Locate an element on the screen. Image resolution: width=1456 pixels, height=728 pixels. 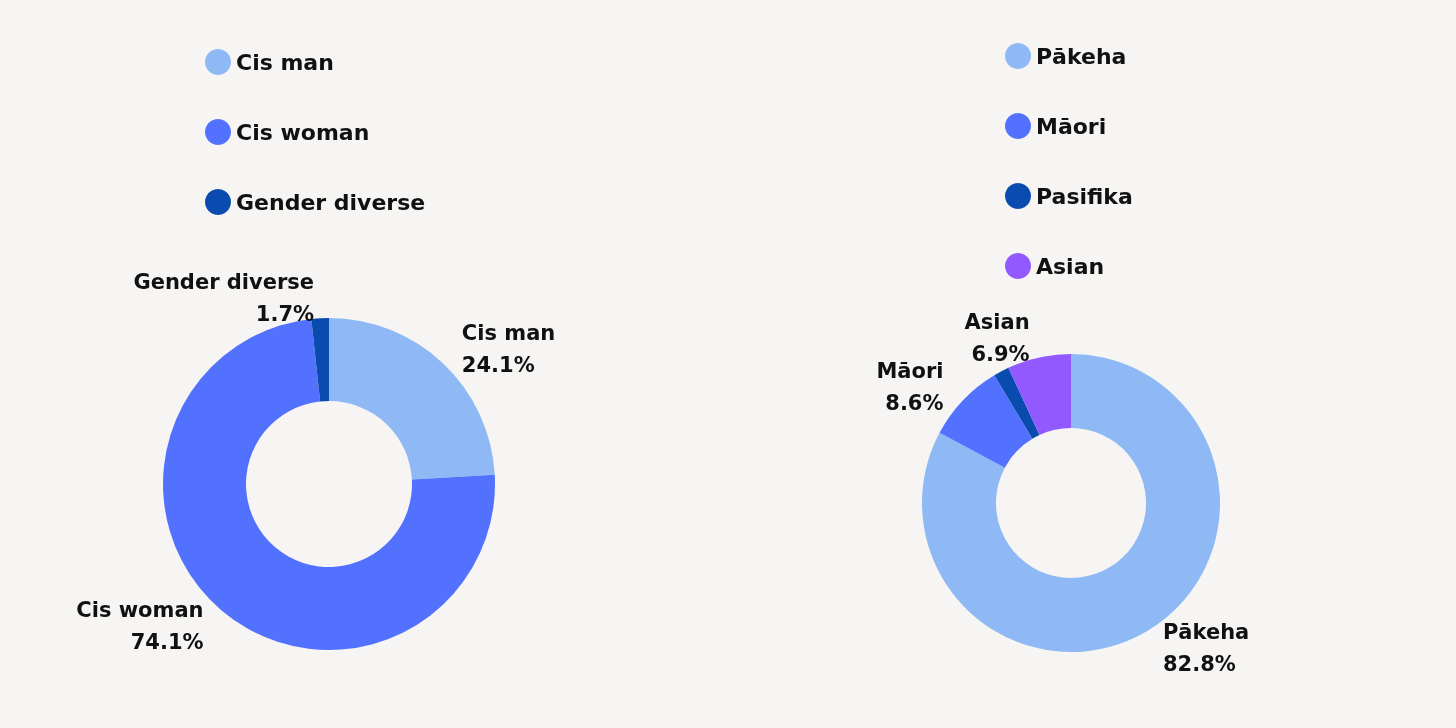
legend-label: Pākeha is located at coordinates (1081, 56).